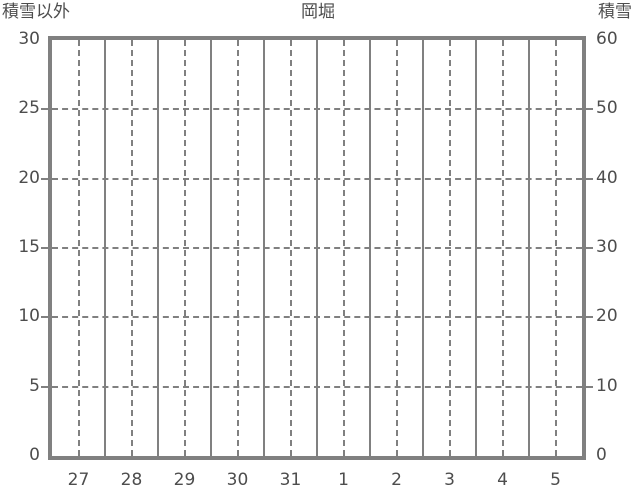 This screenshot has height=501, width=636. I want to click on x-axis-tick-label: 4, so click(502, 480).